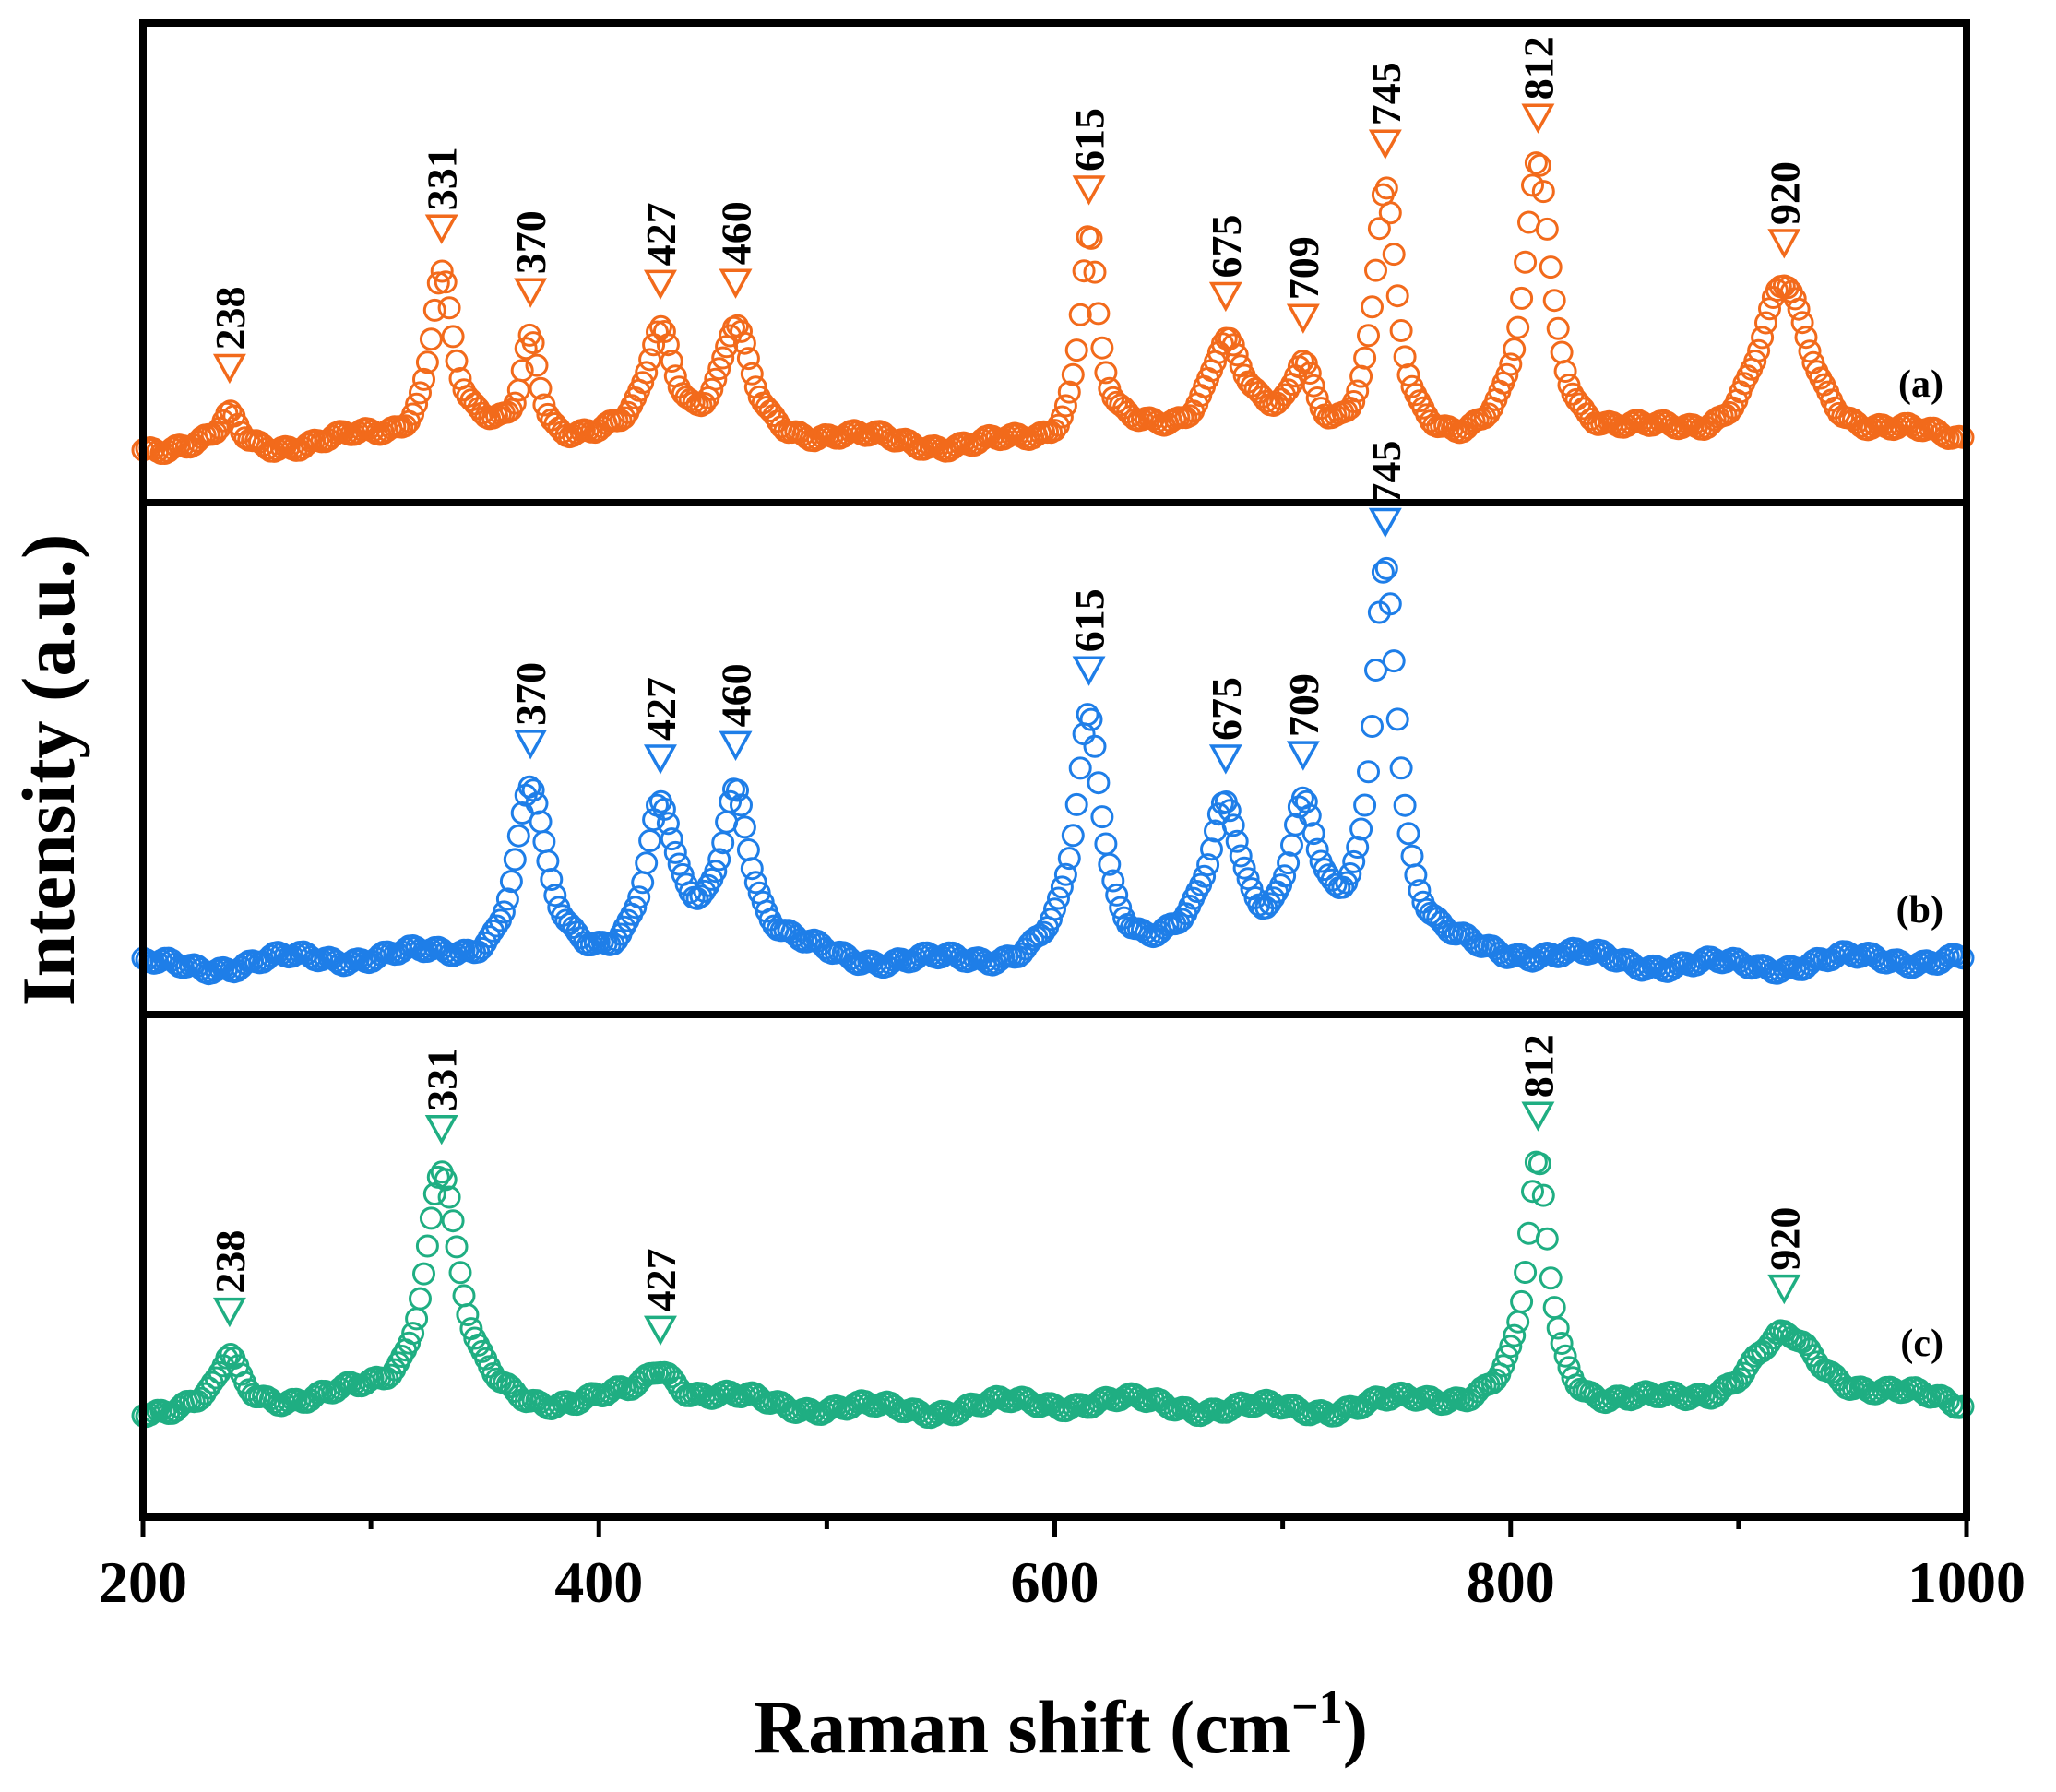  Describe the element at coordinates (1784, 1239) in the screenshot. I see `peak-label: 920` at that location.